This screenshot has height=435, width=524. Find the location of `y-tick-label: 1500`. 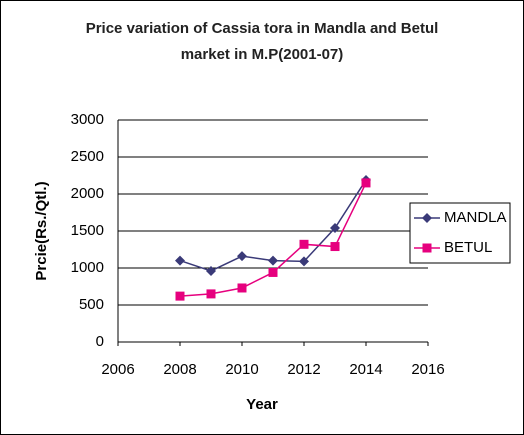

y-tick-label: 1500 is located at coordinates (87, 230).